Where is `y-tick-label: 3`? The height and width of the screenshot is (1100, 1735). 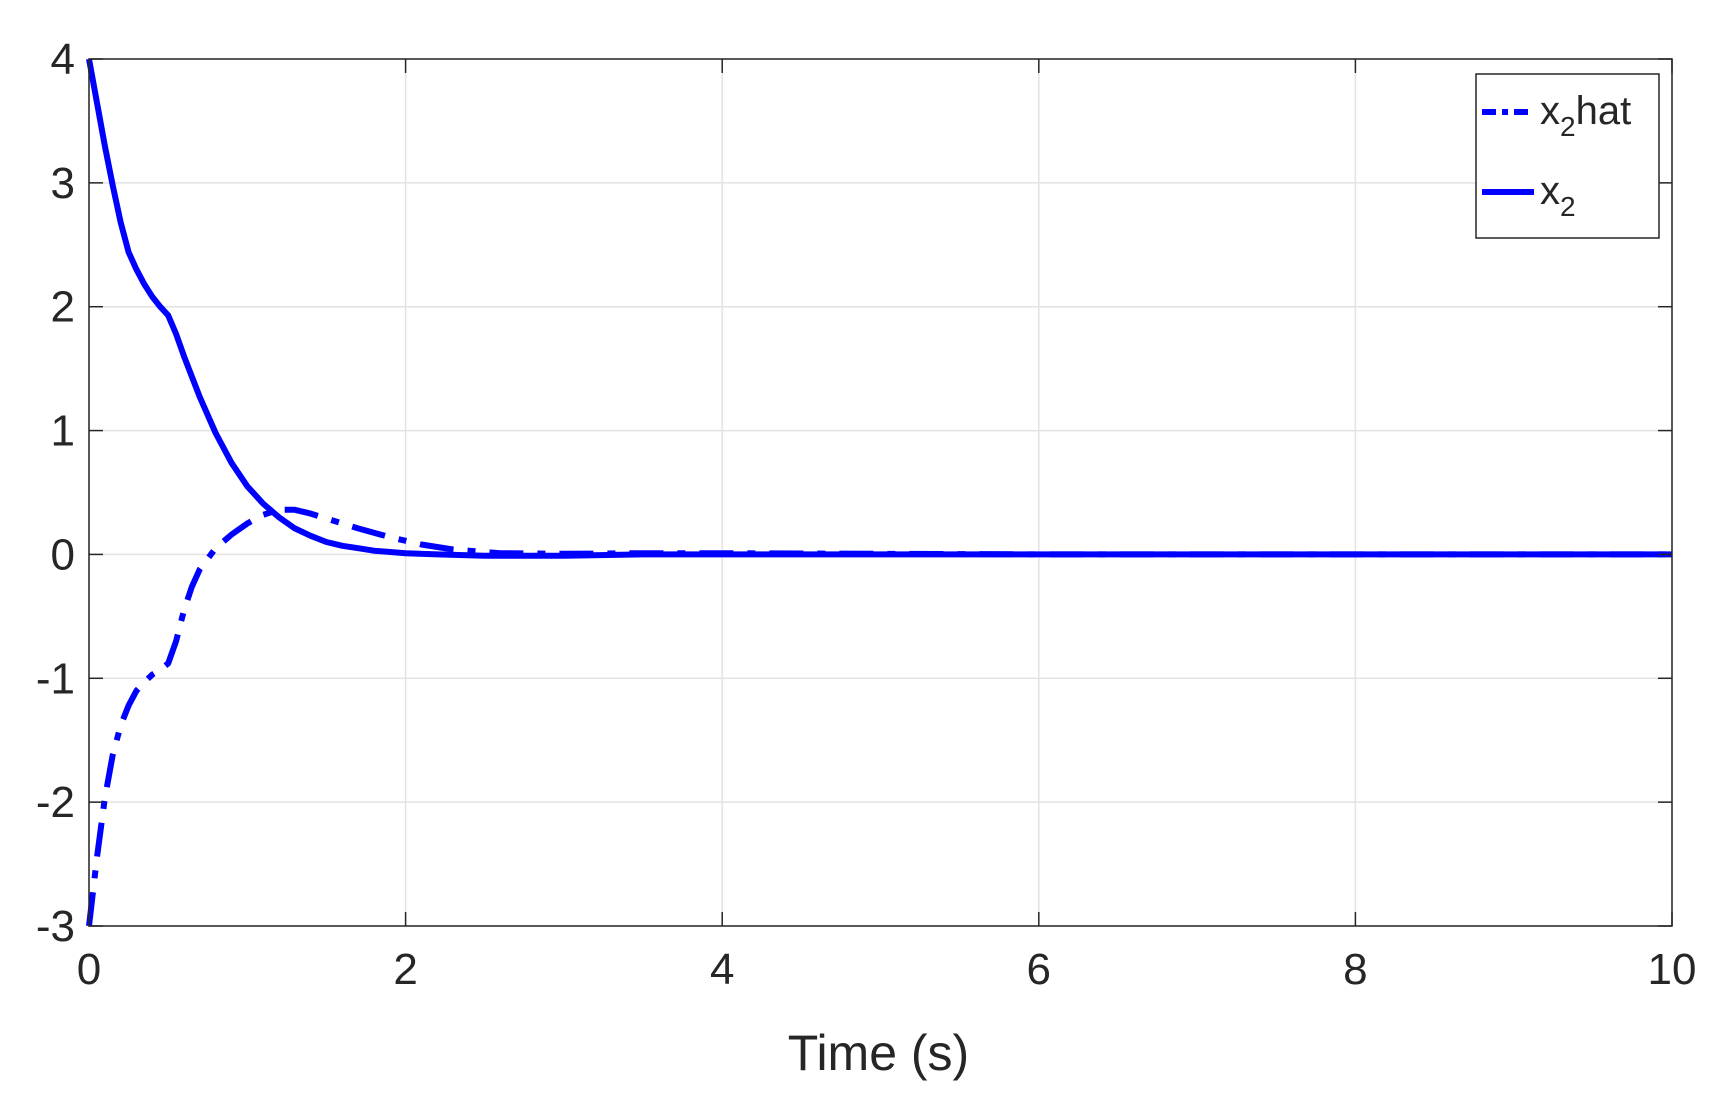
y-tick-label: 3 is located at coordinates (63, 183).